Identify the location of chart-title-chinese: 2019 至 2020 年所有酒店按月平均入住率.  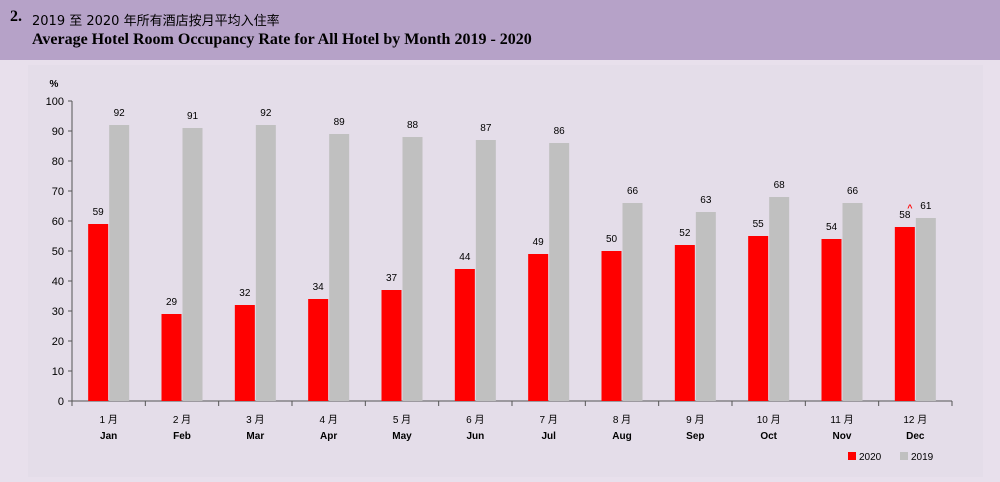
(156, 21).